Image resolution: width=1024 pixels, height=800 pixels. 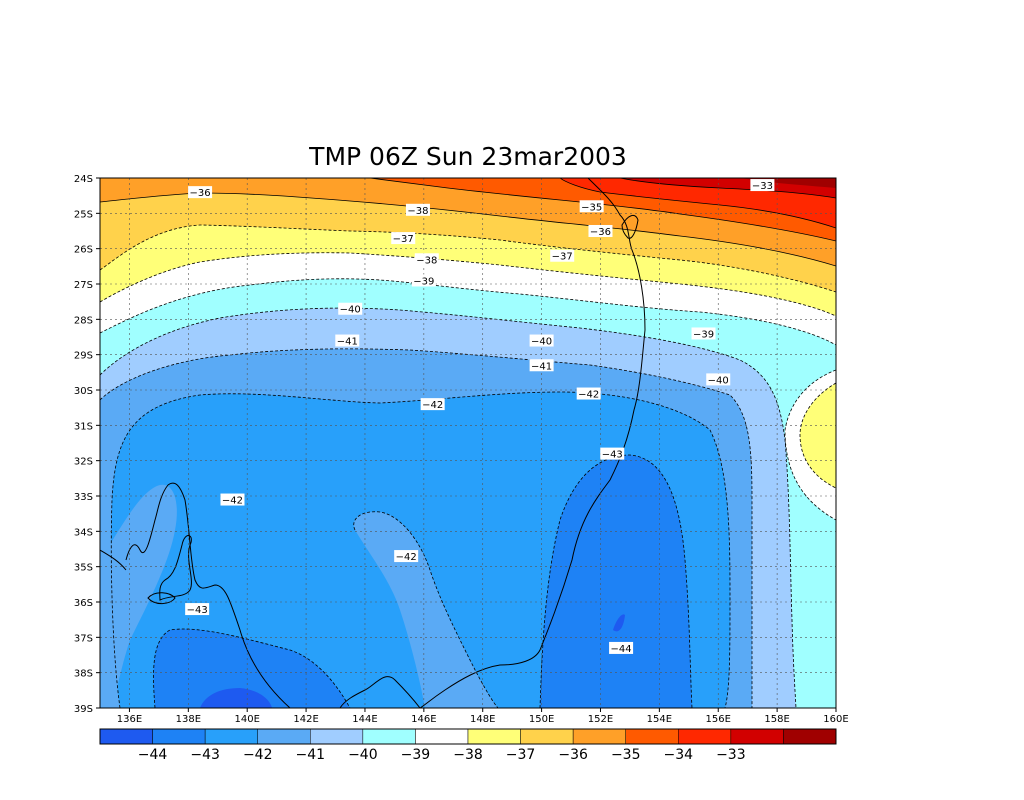 I want to click on east-yellow-patch, so click(x=818, y=435).